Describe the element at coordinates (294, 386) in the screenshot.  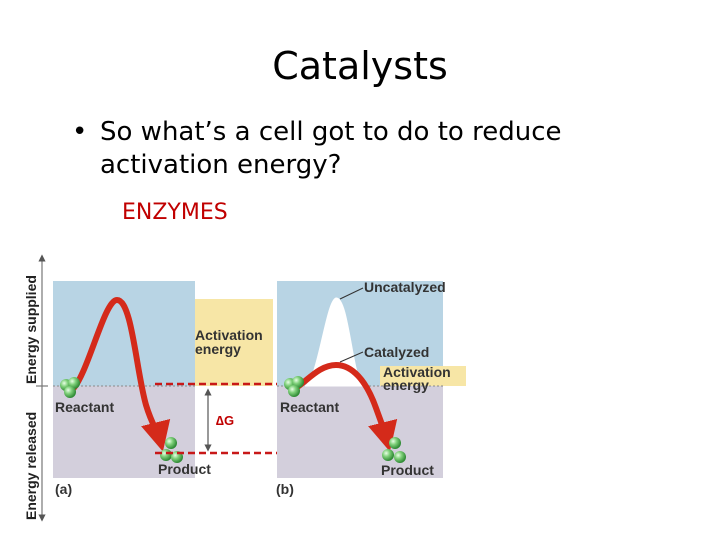
I see `panel-b-reactant-molecule` at that location.